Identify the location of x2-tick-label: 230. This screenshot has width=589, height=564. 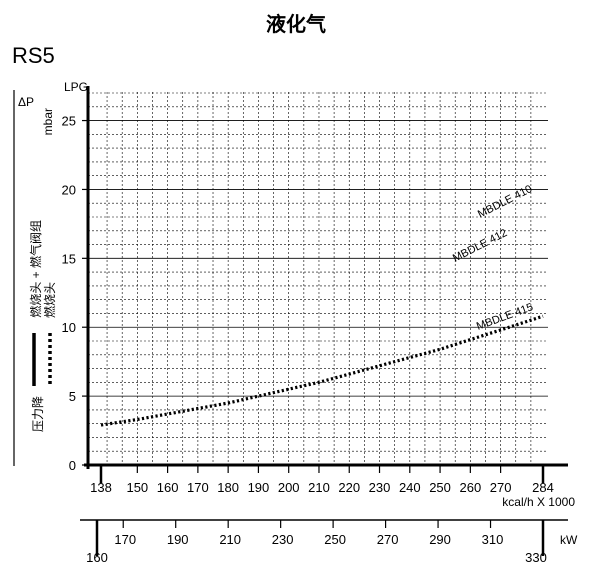
(283, 539).